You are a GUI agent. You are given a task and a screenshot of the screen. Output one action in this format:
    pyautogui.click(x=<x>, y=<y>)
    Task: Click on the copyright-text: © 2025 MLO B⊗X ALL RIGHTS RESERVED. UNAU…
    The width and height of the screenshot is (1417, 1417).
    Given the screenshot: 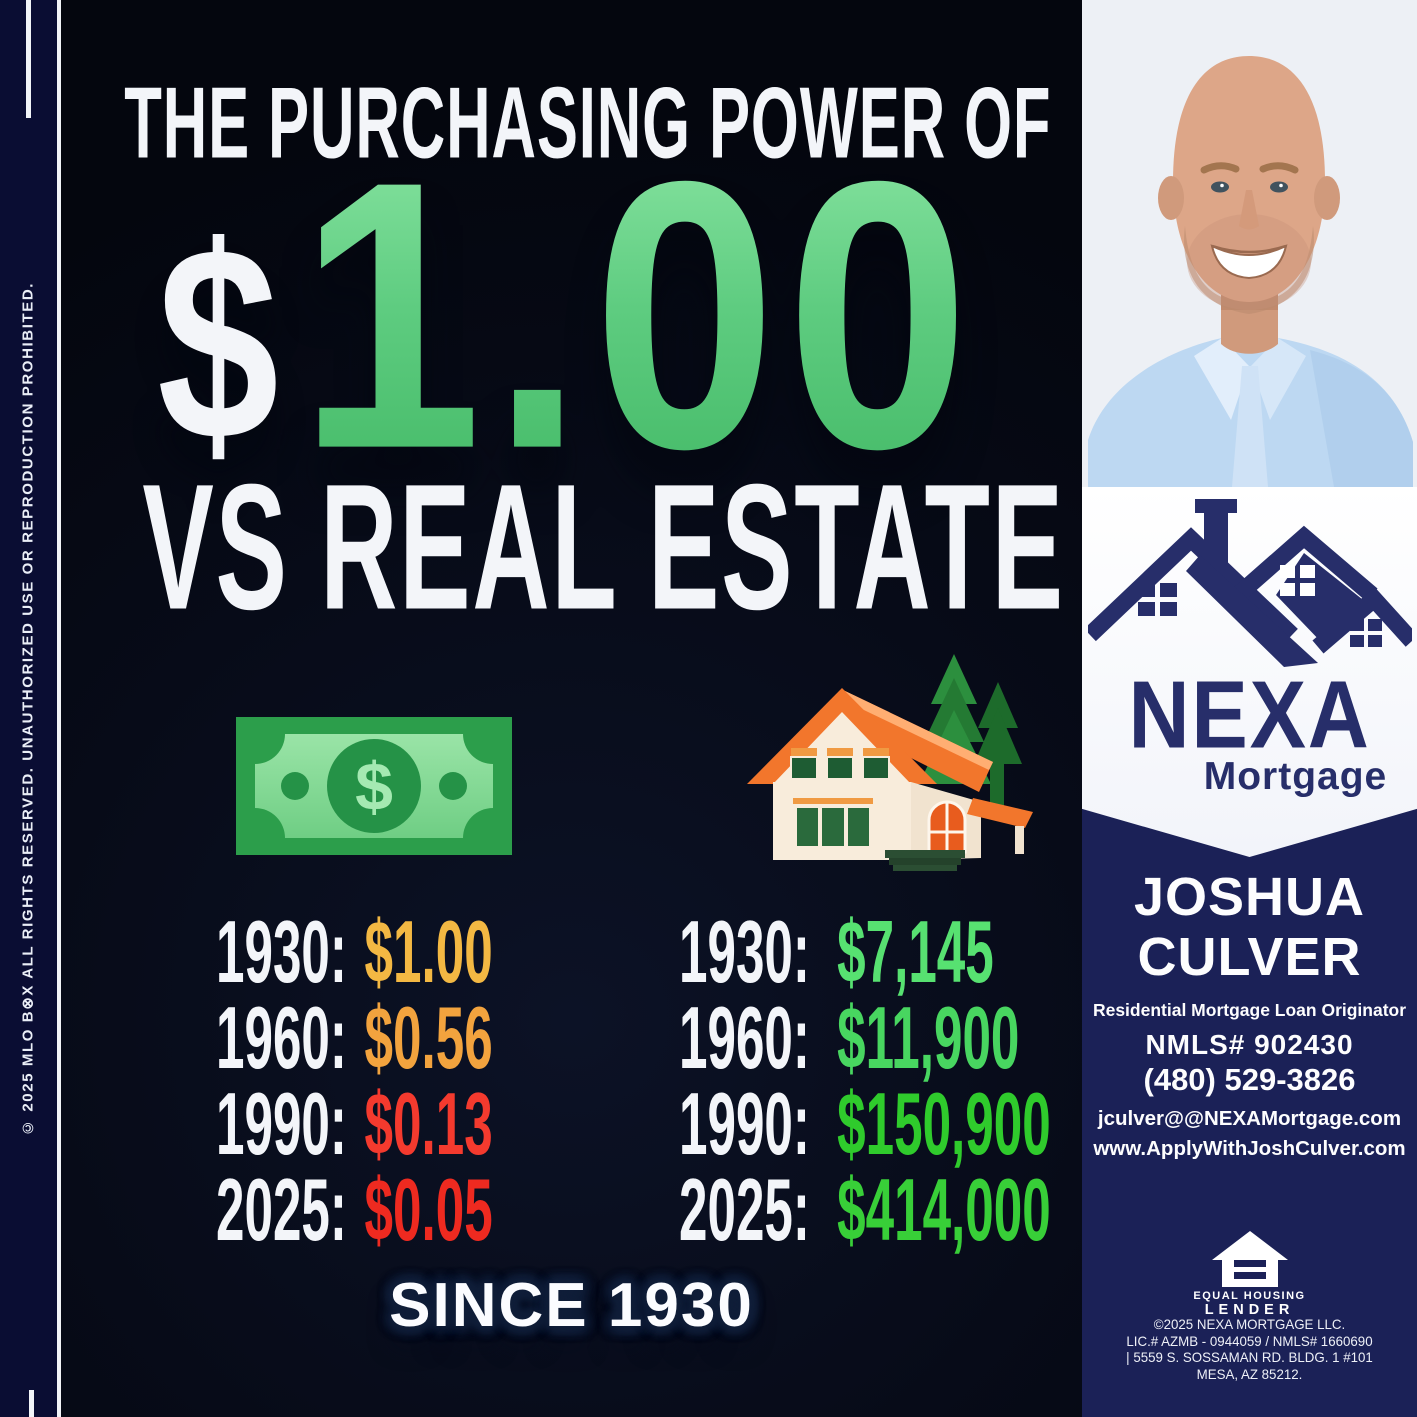 What is the action you would take?
    pyautogui.click(x=28, y=708)
    